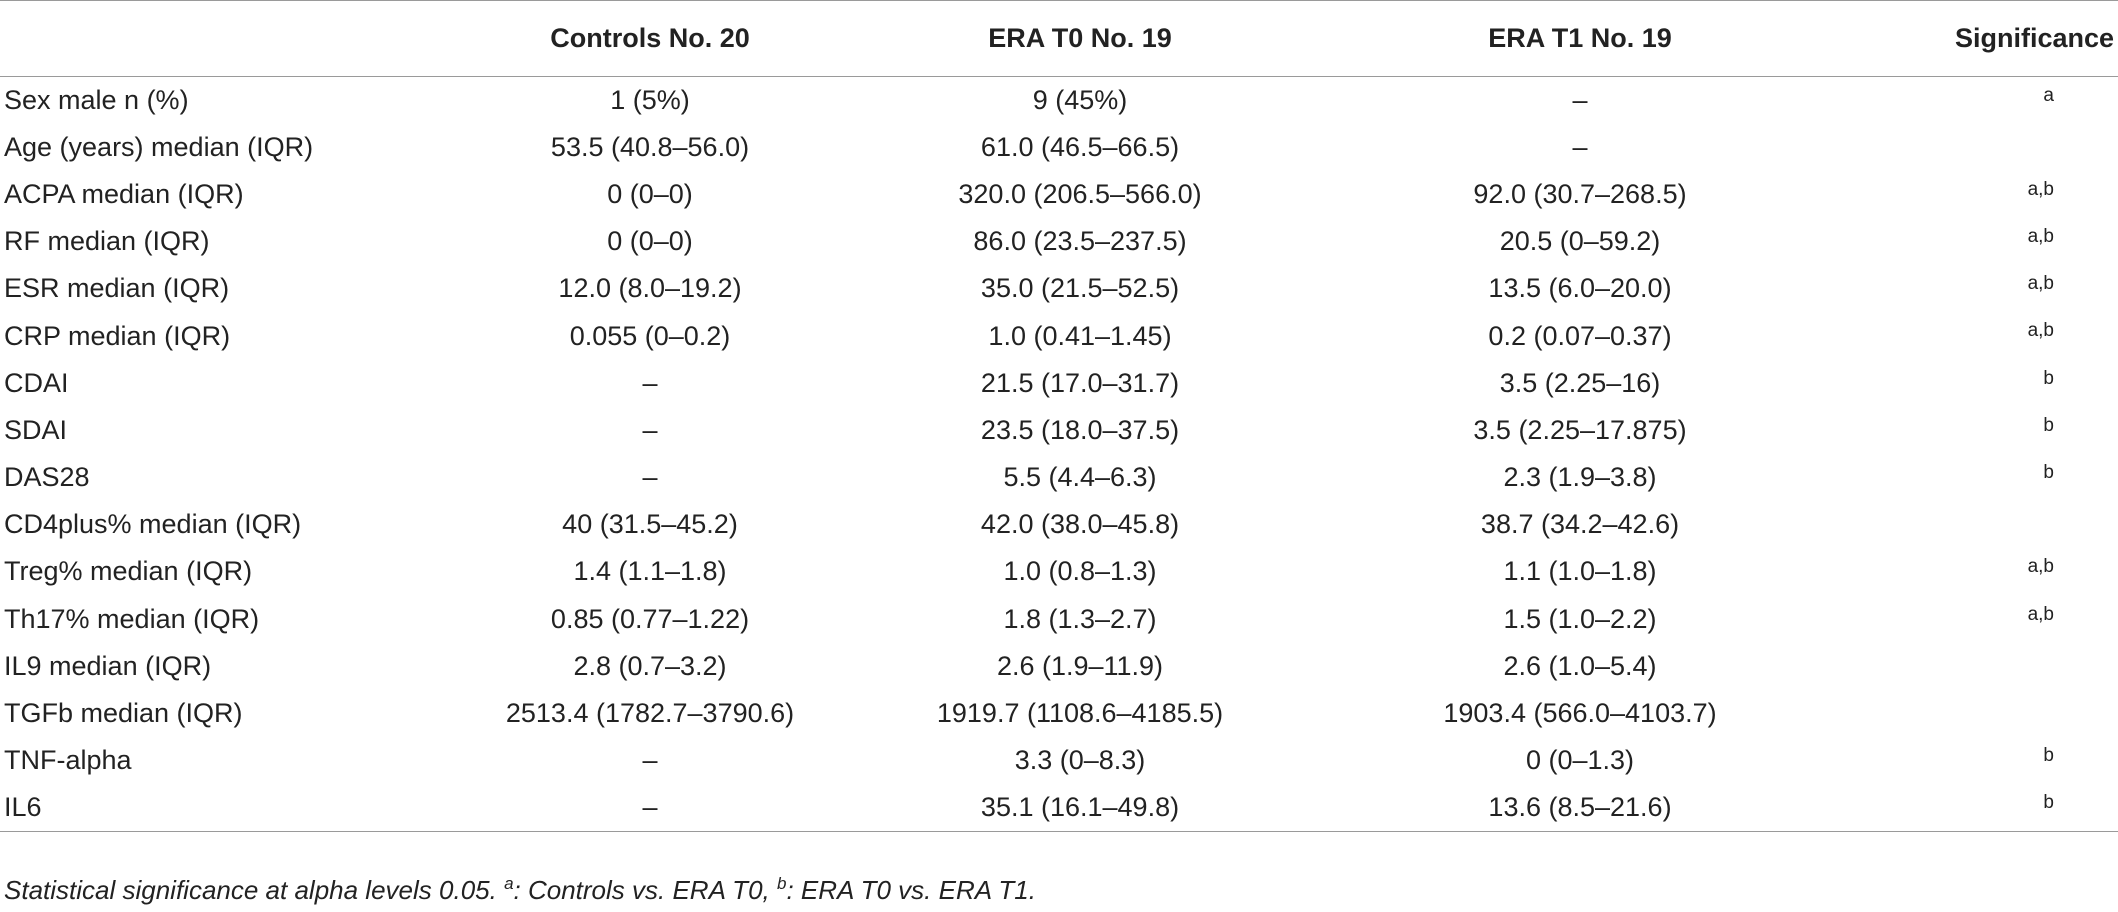  I want to click on era-t1-value: 92.0 (30.7–268.5), so click(1580, 193).